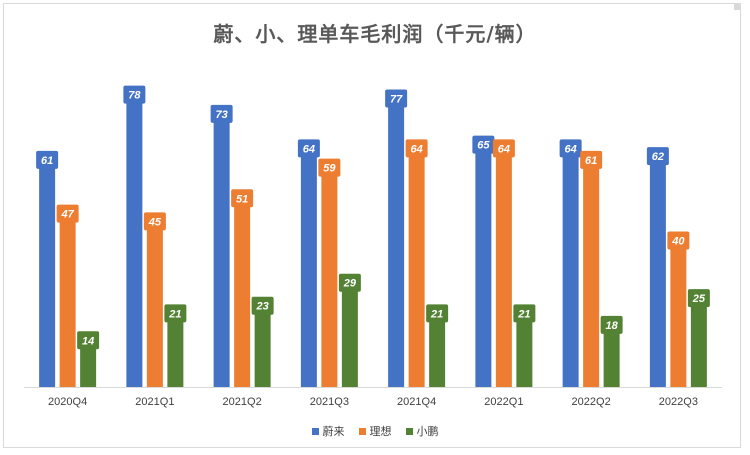 The height and width of the screenshot is (455, 750). I want to click on chart-legend: 蔚来 理想 小鹏, so click(375, 431).